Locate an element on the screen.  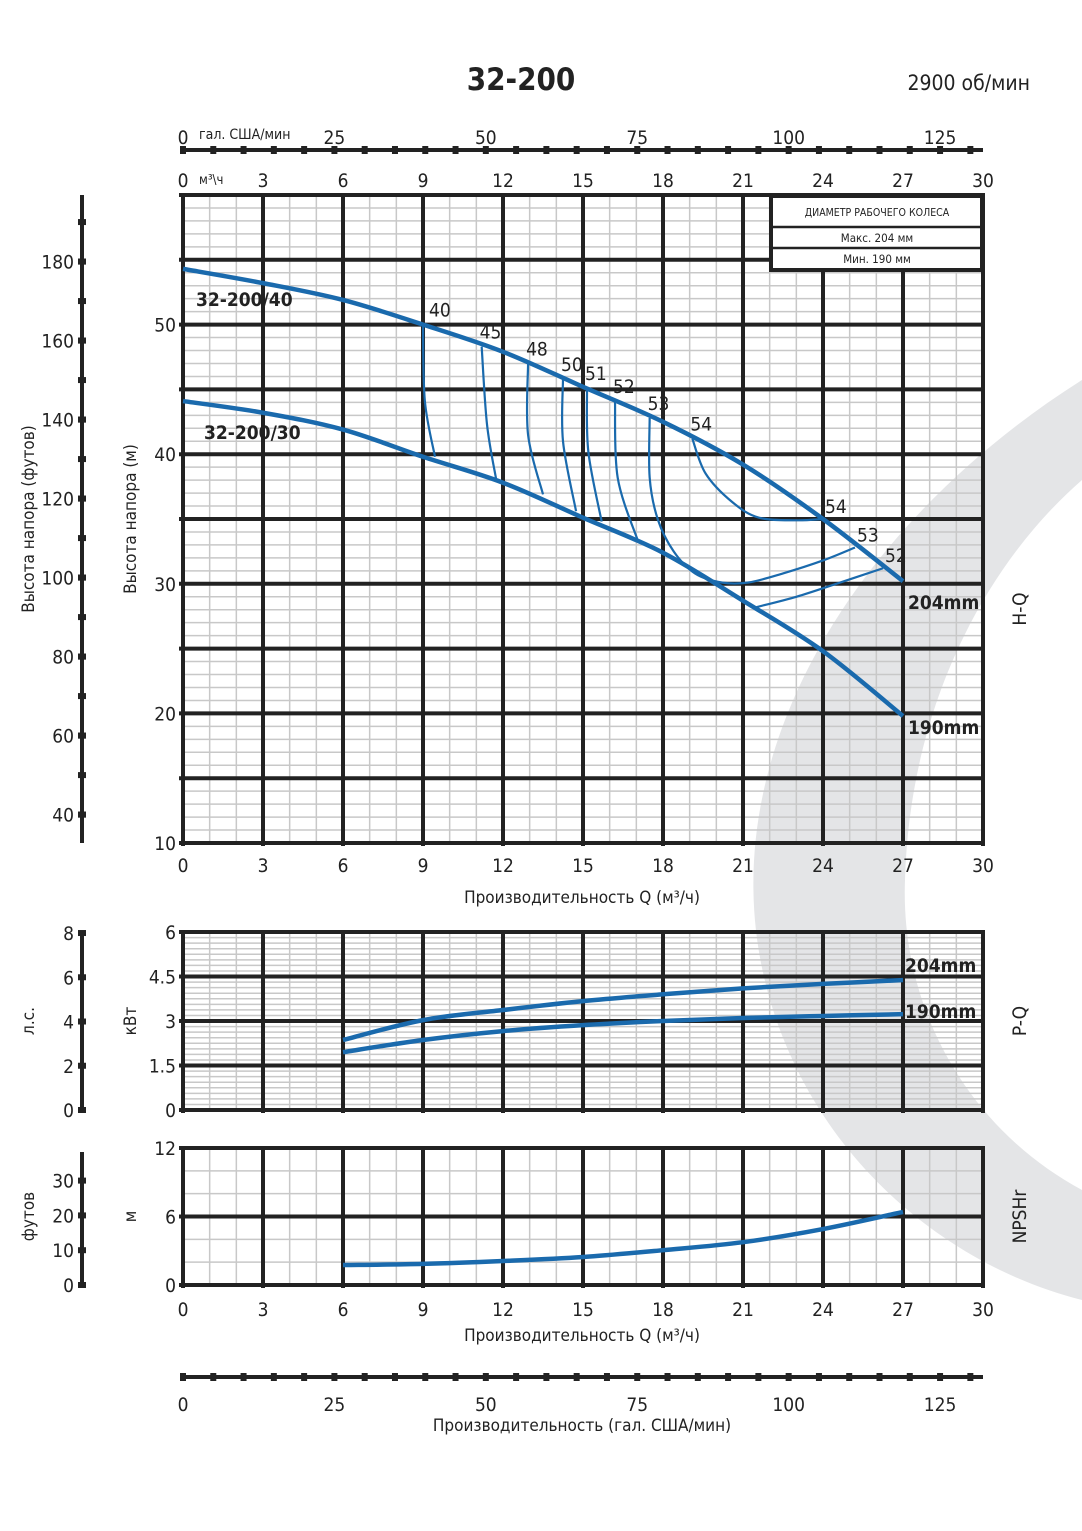
y2-tick-label: 60 is located at coordinates (63, 737).